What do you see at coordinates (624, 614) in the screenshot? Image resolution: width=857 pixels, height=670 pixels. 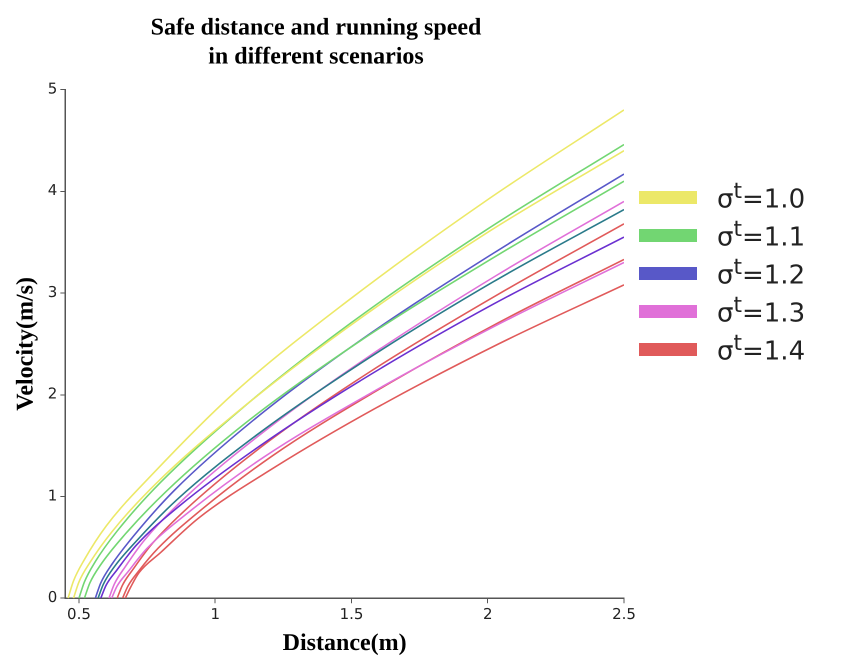 I see `x-tick-label: 2.5` at bounding box center [624, 614].